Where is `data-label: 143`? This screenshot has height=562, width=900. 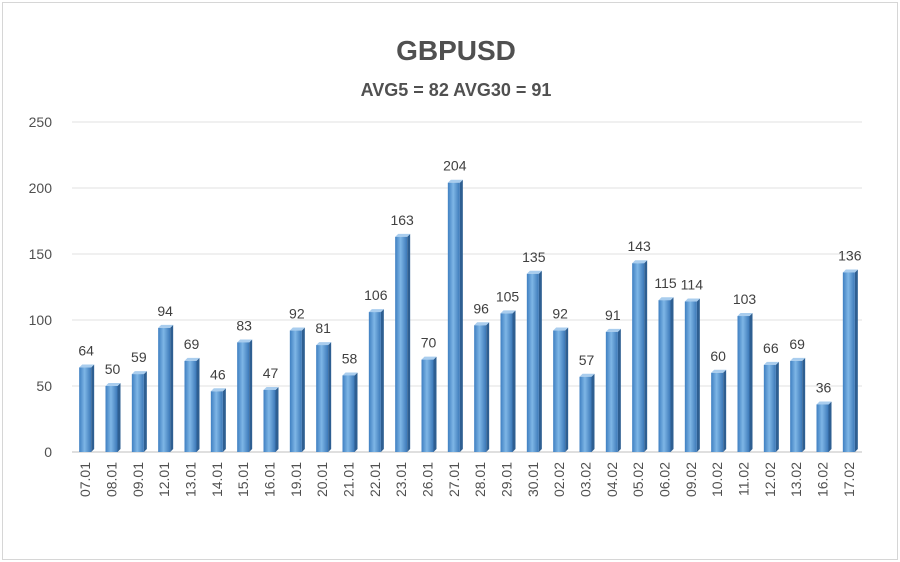 data-label: 143 is located at coordinates (639, 246).